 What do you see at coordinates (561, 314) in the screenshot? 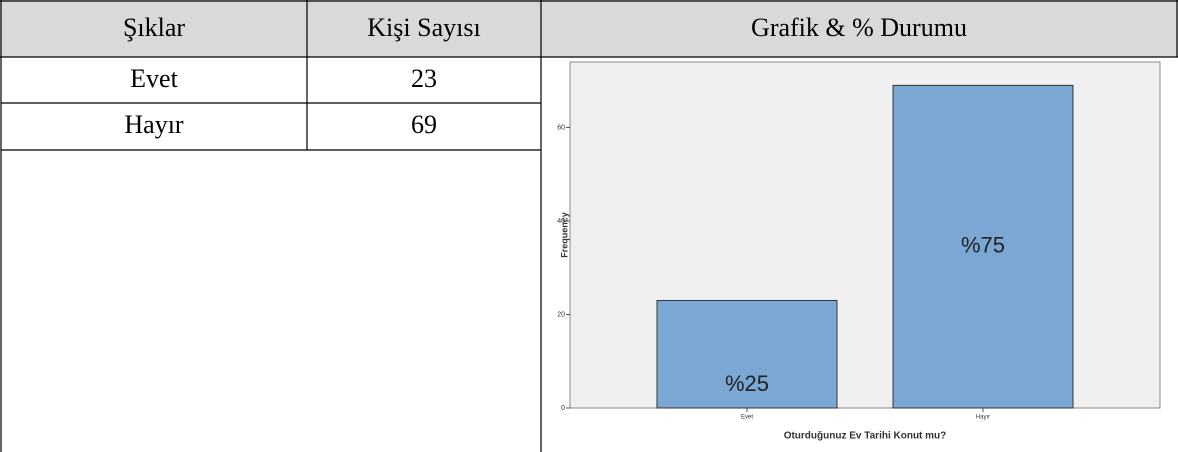
I see `y-tick-label: 20` at bounding box center [561, 314].